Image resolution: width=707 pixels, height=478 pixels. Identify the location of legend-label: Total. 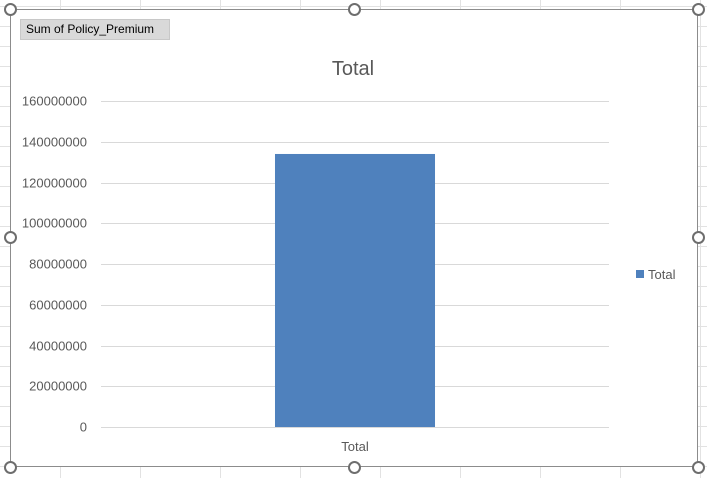
(662, 274).